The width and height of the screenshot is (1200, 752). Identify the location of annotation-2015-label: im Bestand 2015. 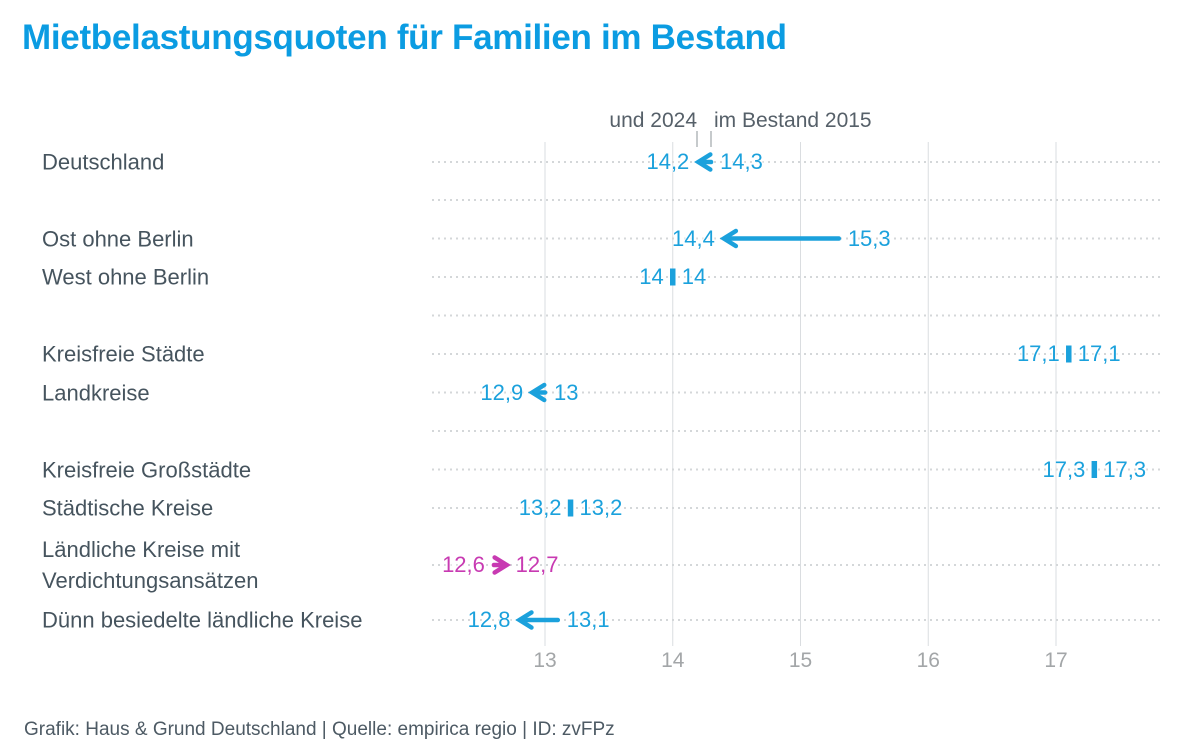
(793, 120).